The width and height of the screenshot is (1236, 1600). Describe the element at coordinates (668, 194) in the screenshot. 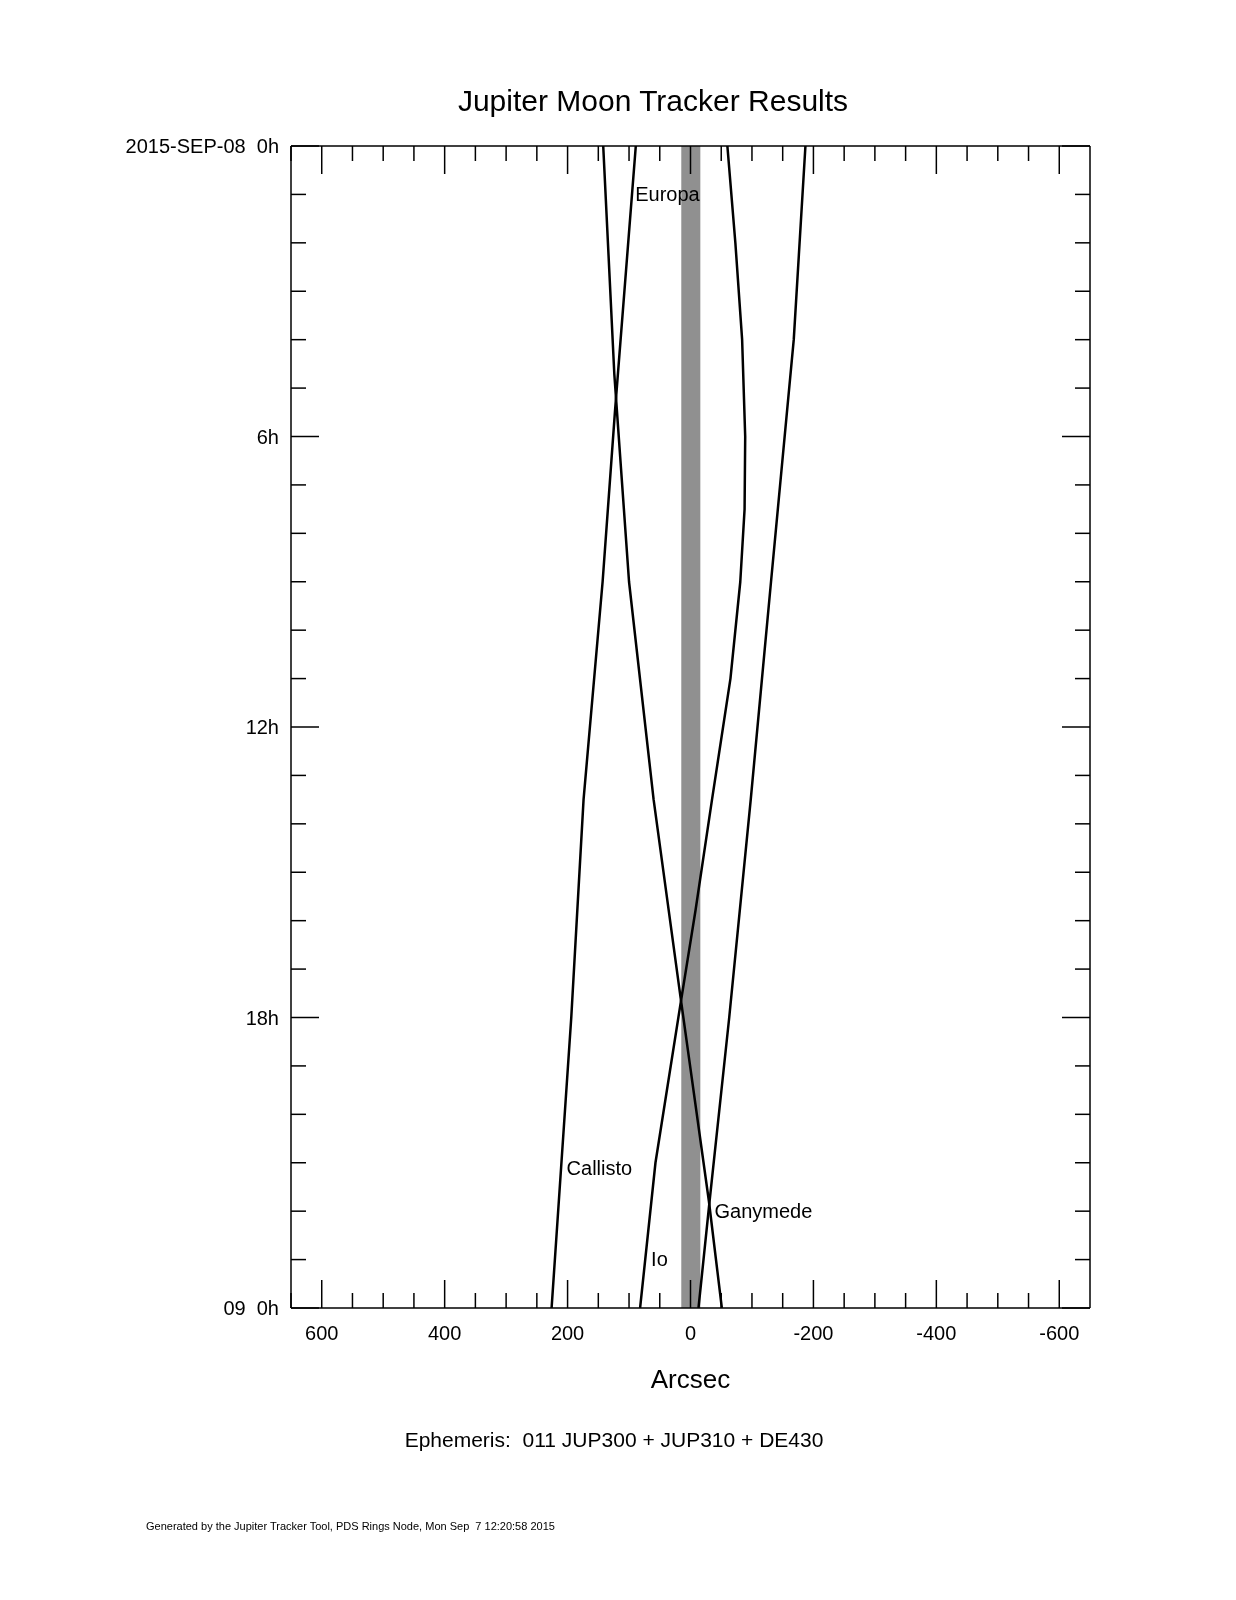

I see `legend-label: Europa` at that location.